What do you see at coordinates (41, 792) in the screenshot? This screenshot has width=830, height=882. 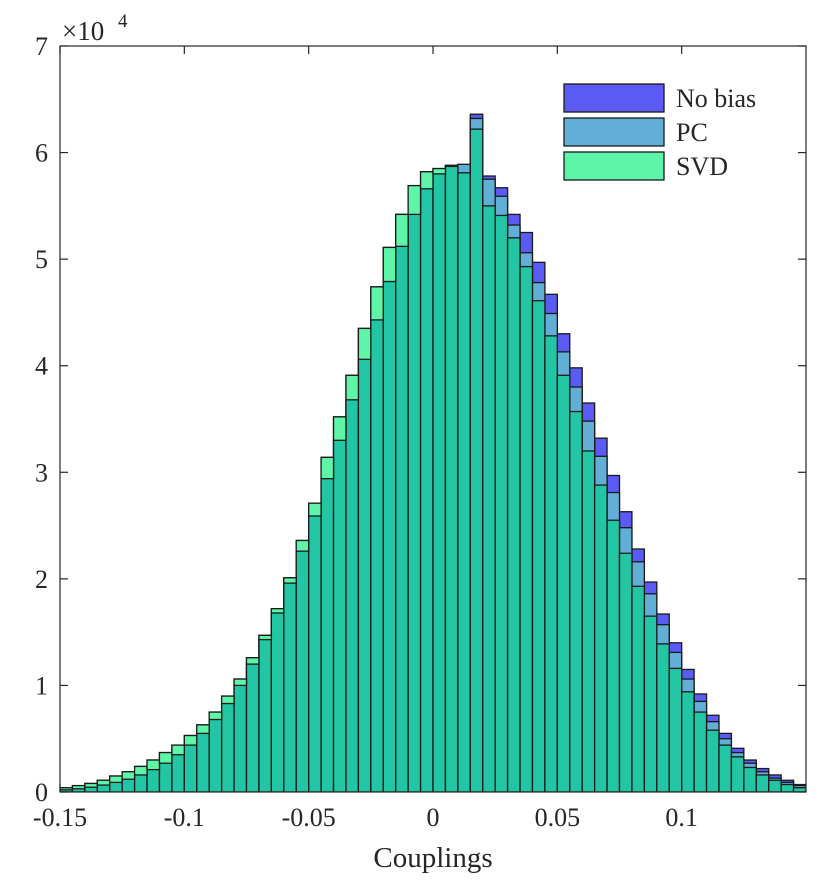 I see `y-tick-label: 0` at bounding box center [41, 792].